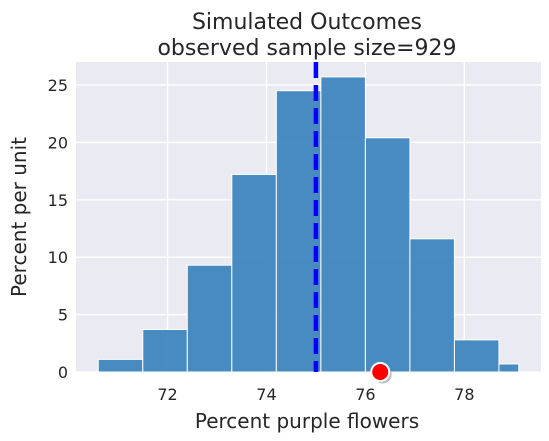 This screenshot has width=549, height=441. I want to click on y-tick-label: 0, so click(63, 372).